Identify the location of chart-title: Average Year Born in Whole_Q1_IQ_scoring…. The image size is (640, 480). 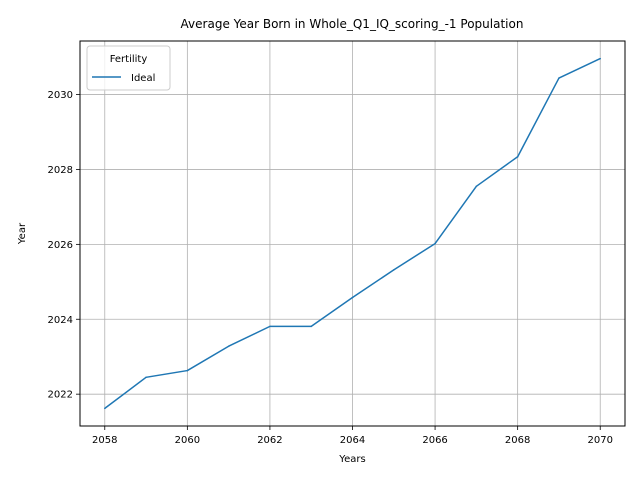
(352, 24).